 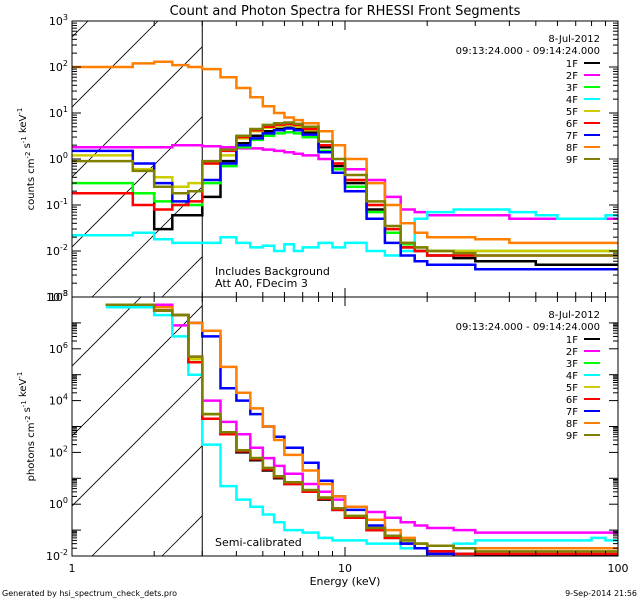 What do you see at coordinates (261, 283) in the screenshot?
I see `annotation-text: Att A0, FDecim 3` at bounding box center [261, 283].